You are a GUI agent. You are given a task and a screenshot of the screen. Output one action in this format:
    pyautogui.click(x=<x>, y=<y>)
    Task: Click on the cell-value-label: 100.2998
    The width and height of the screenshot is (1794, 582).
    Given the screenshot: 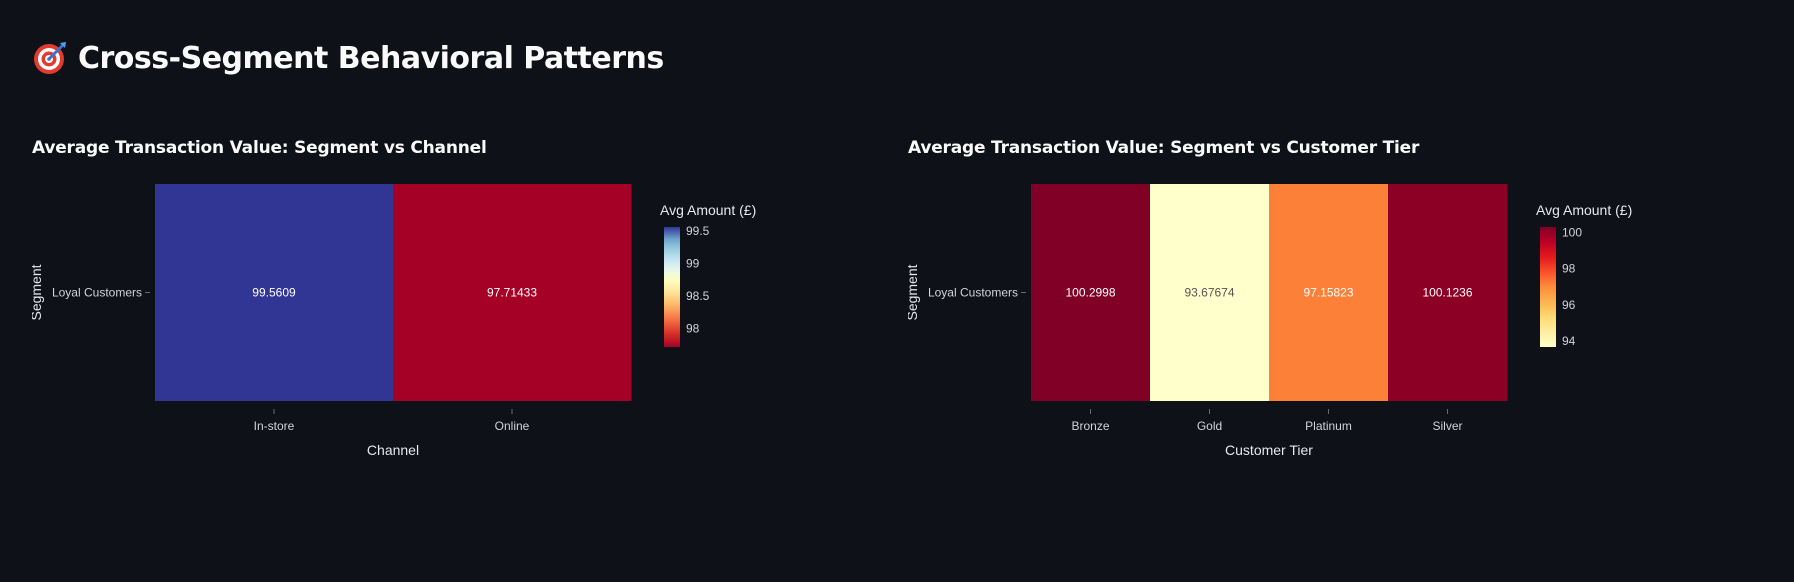 What is the action you would take?
    pyautogui.click(x=1090, y=293)
    